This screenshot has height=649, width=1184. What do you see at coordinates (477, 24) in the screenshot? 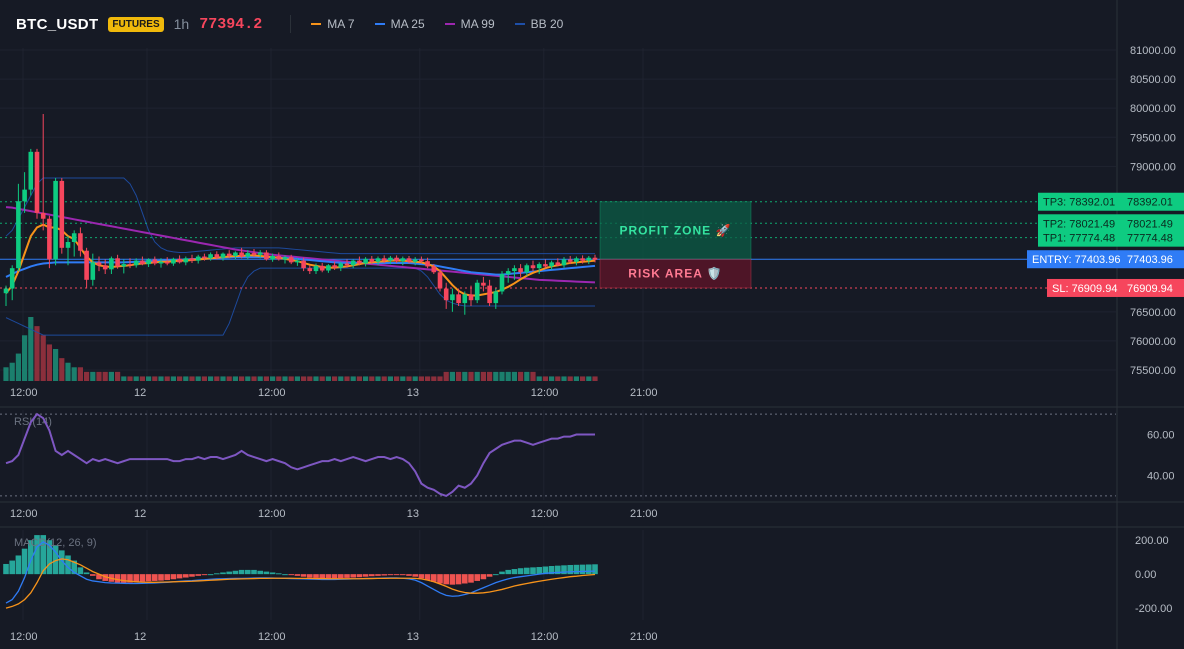
I see `legend-label: MA 99` at bounding box center [477, 24].